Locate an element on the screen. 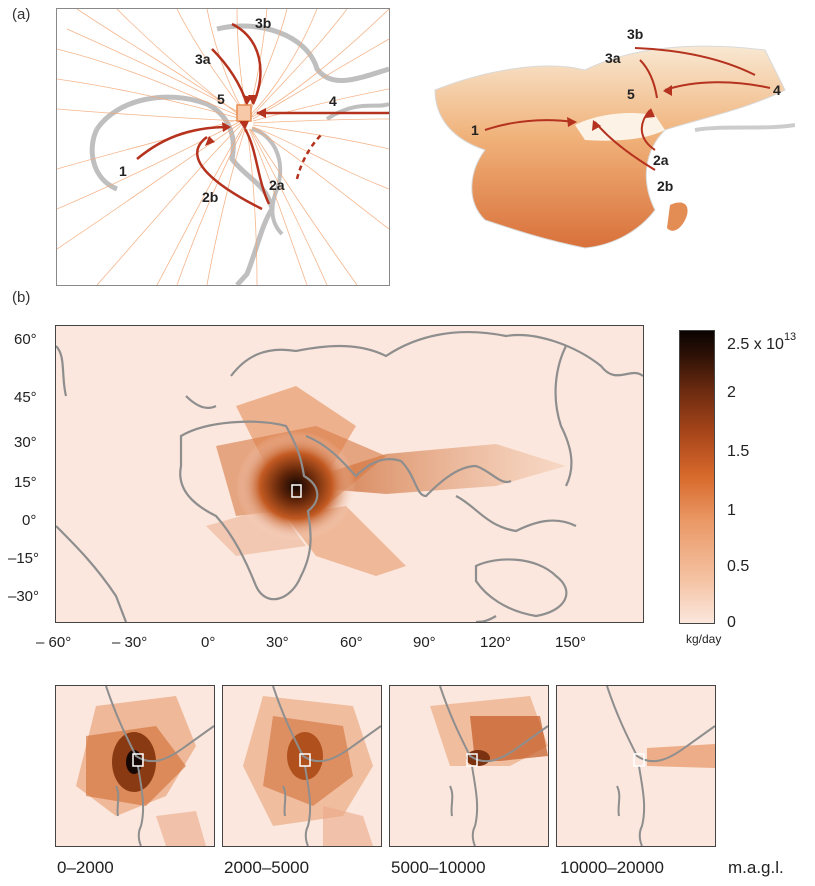 The image size is (815, 886). arrow-label-1-left: 1 is located at coordinates (123, 171).